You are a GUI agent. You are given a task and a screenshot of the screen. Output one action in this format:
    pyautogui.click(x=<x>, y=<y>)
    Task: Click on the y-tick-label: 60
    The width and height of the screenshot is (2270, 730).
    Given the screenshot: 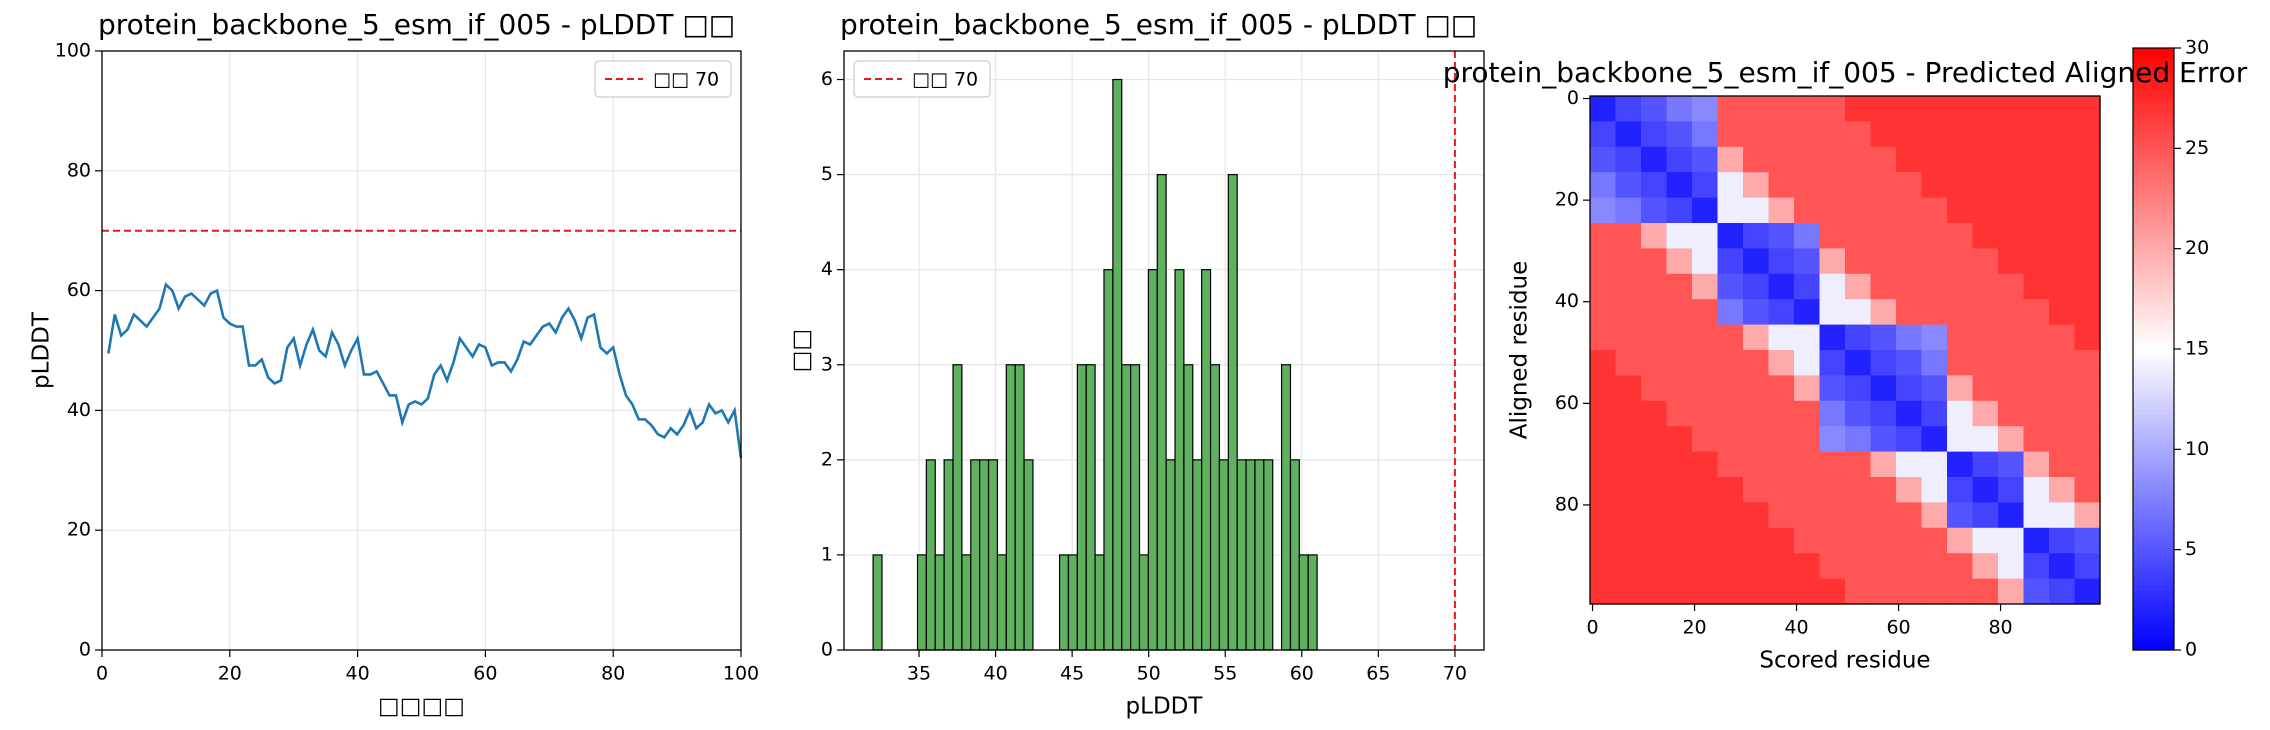 What is the action you would take?
    pyautogui.click(x=1567, y=403)
    